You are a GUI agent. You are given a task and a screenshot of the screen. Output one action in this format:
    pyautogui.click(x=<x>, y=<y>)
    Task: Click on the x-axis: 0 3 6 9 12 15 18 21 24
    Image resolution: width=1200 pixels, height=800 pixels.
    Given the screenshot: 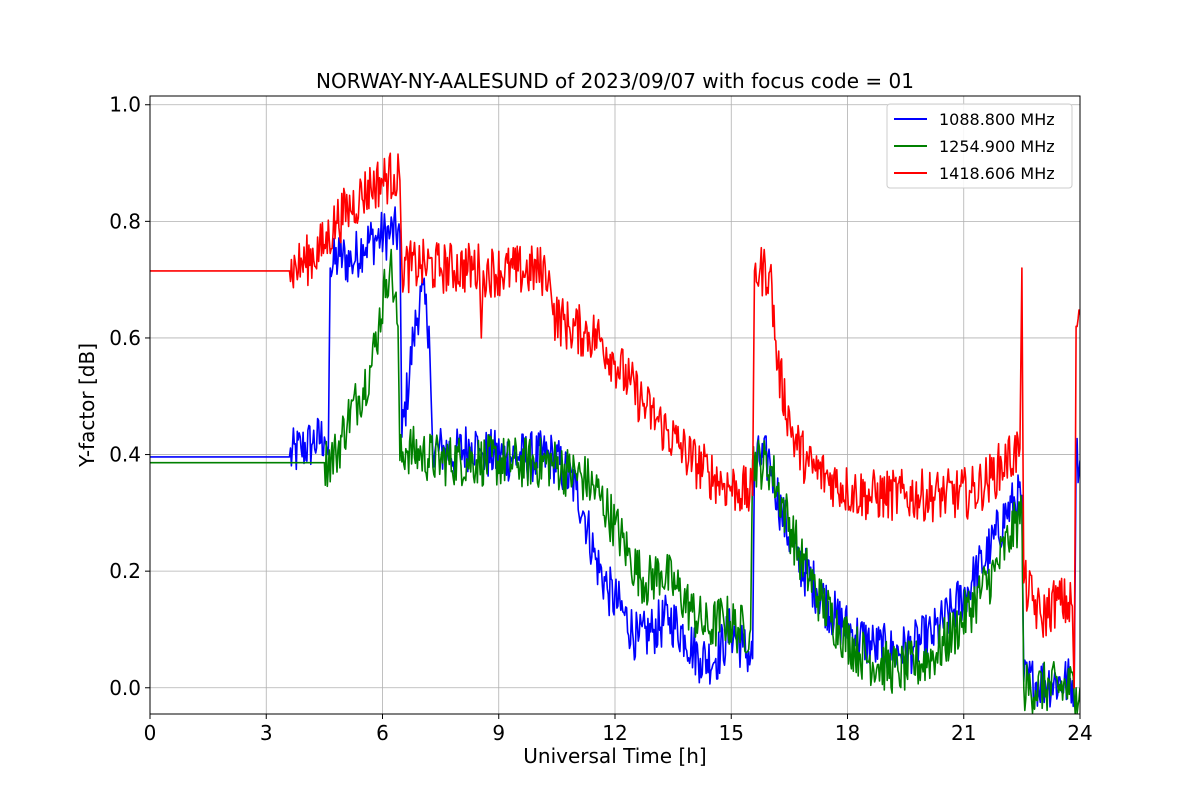 What is the action you would take?
    pyautogui.click(x=618, y=729)
    